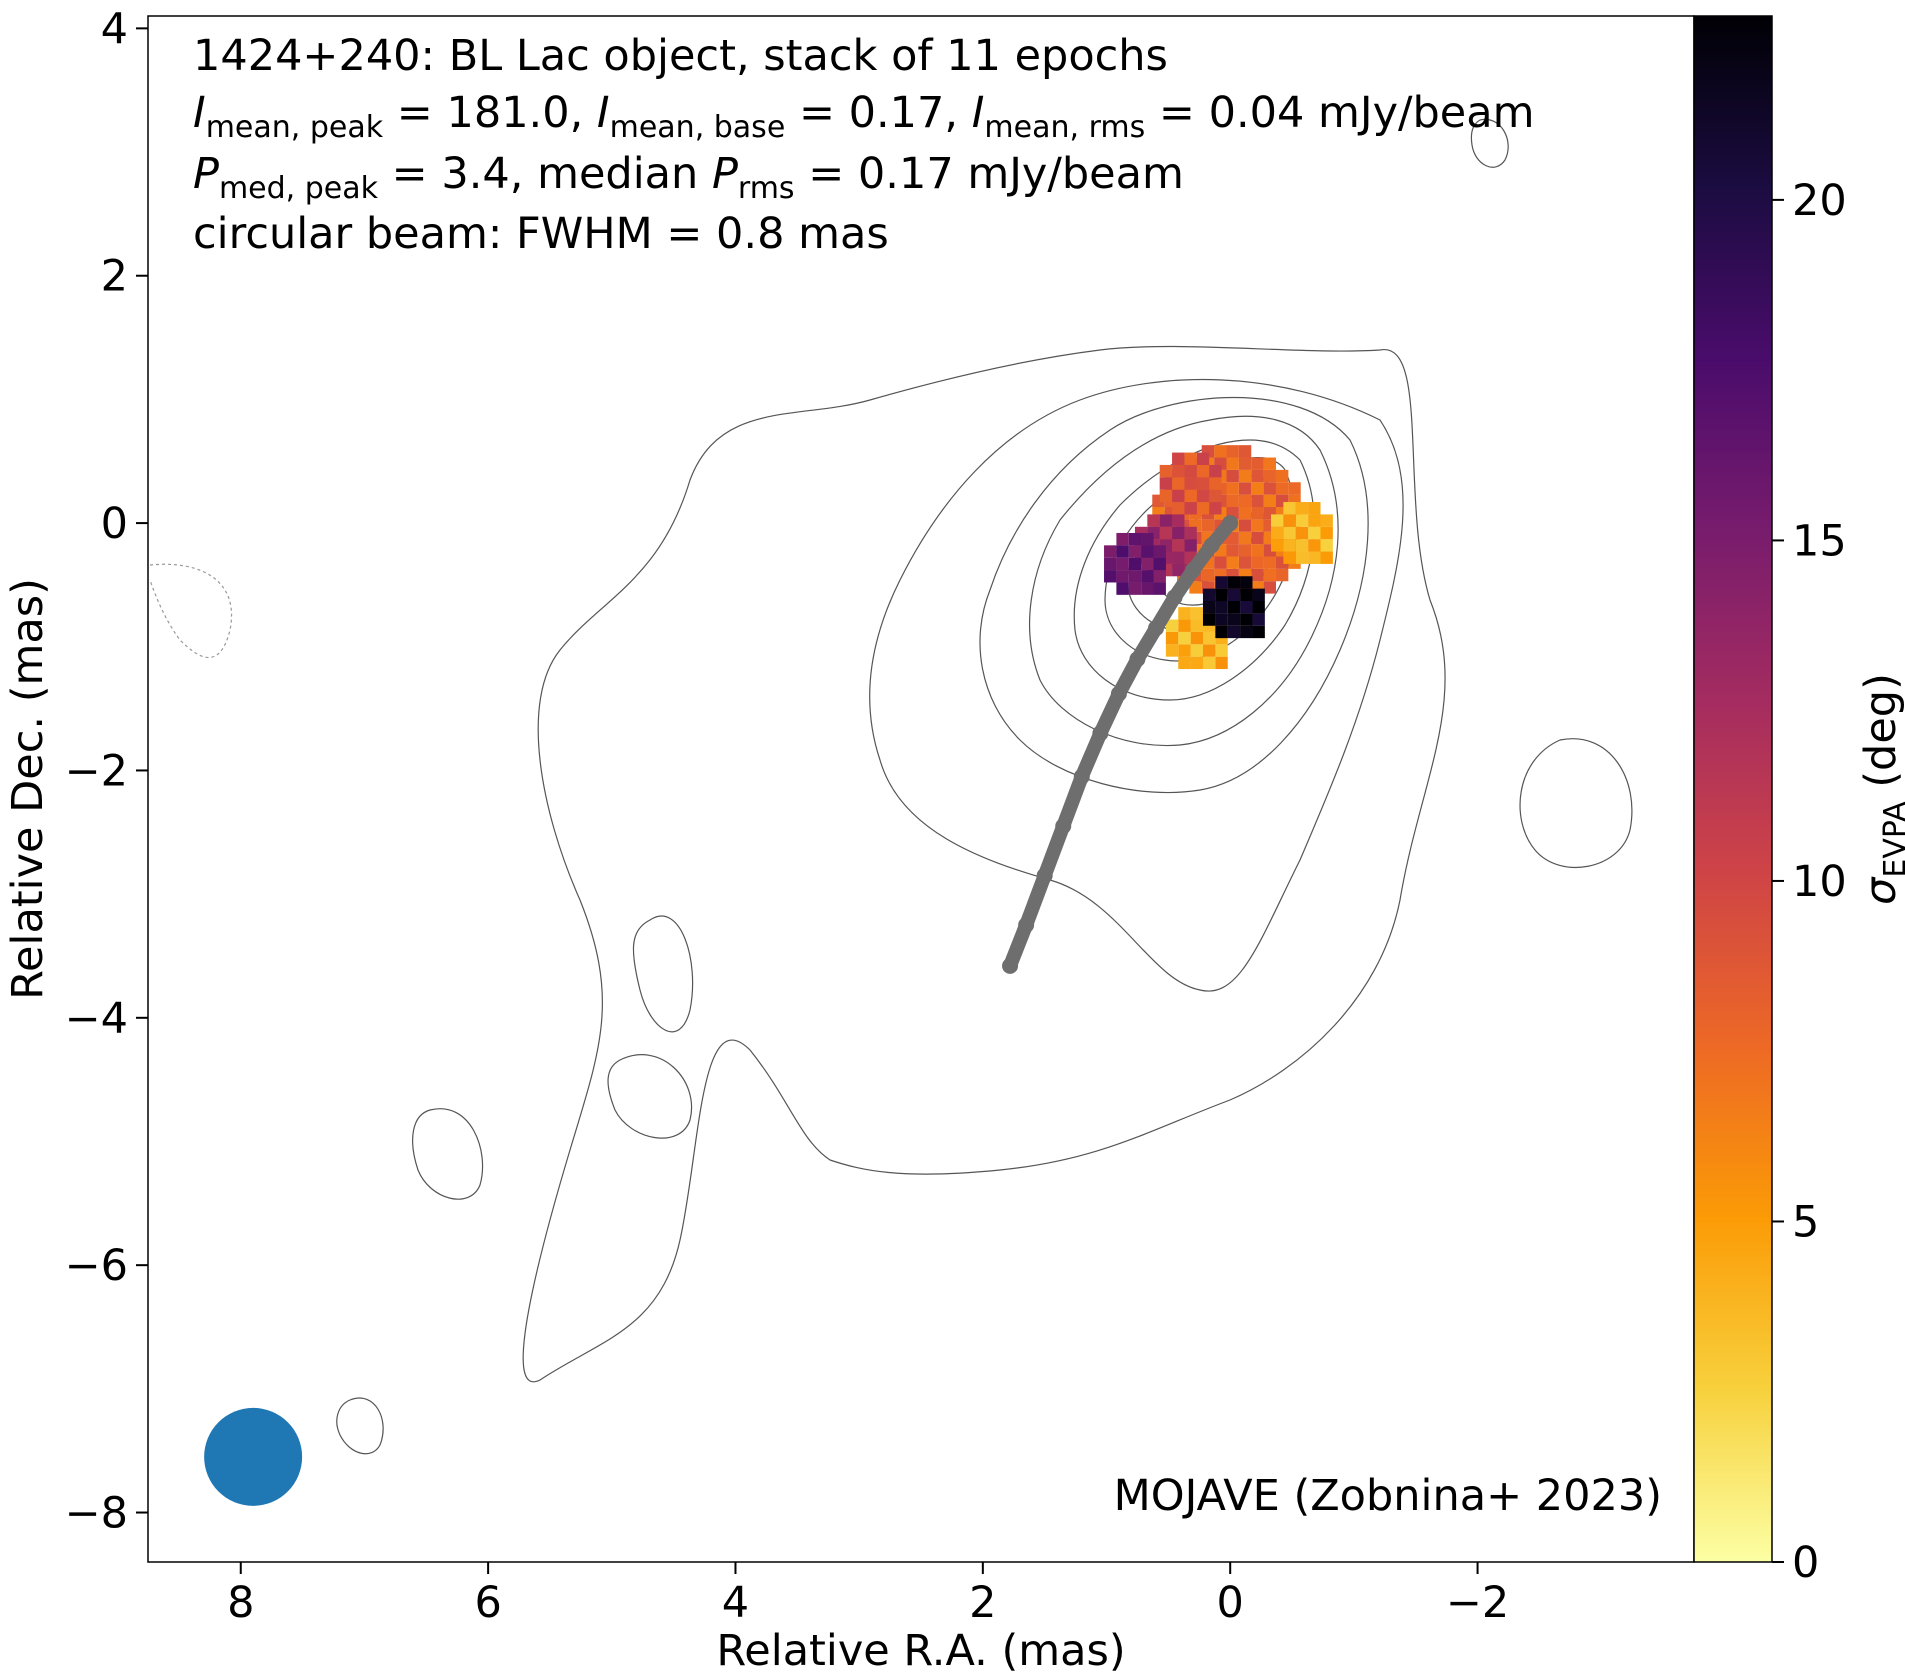 This screenshot has height=1679, width=1905. What do you see at coordinates (114, 277) in the screenshot?
I see `y-tick-label: 2` at bounding box center [114, 277].